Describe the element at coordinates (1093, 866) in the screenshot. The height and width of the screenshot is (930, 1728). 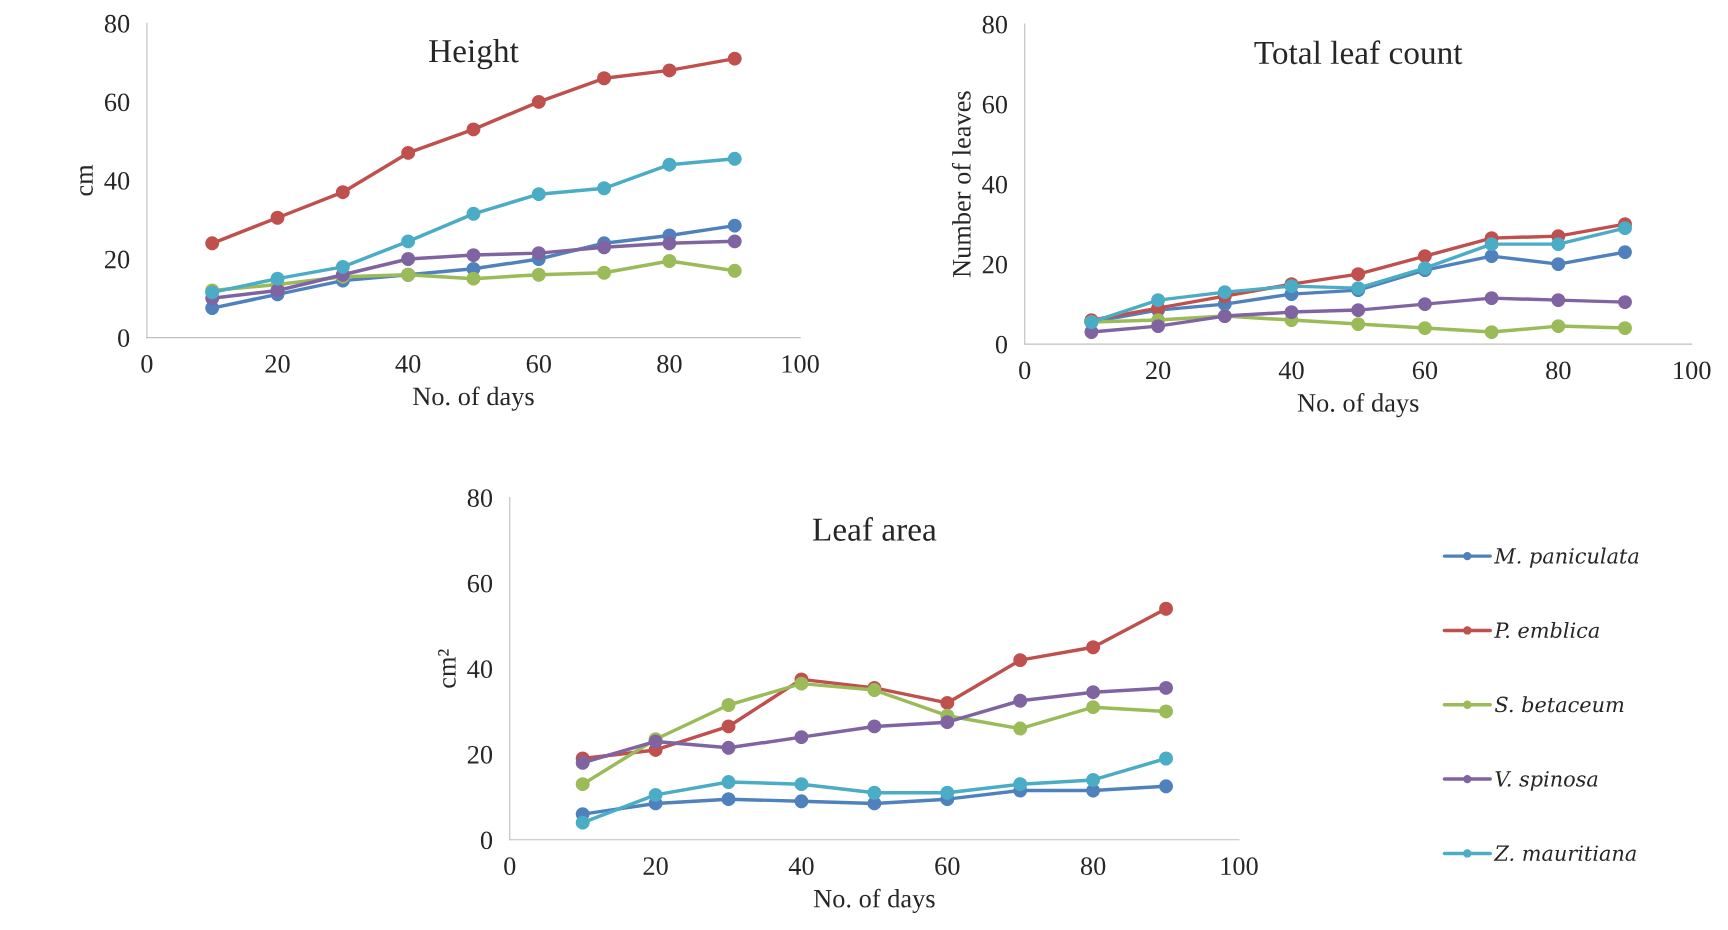
I see `x-tick-label: 80` at that location.